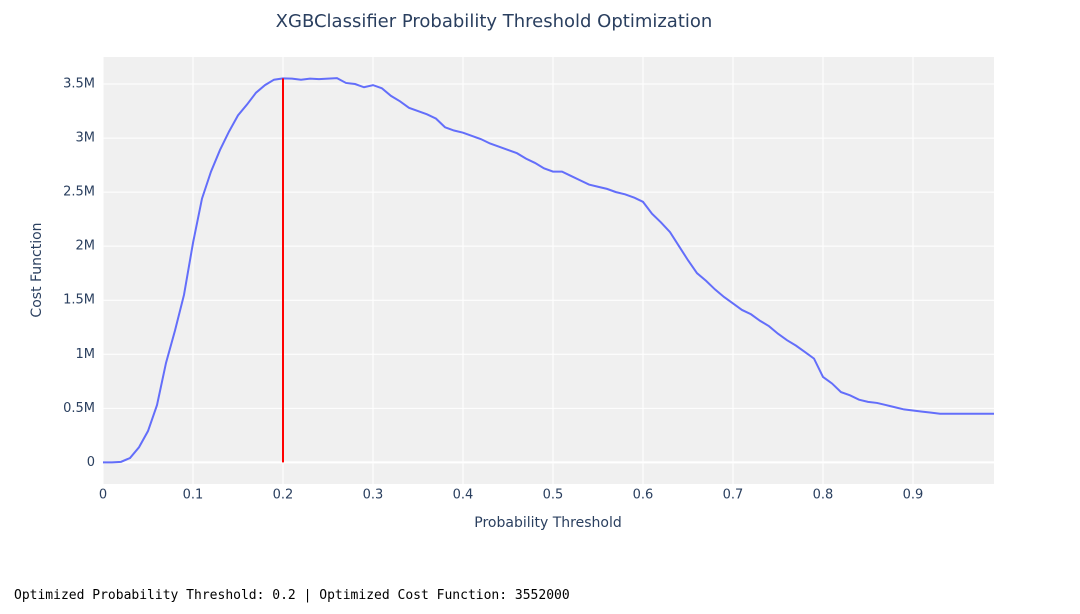 Image resolution: width=1080 pixels, height=614 pixels. What do you see at coordinates (79, 192) in the screenshot?
I see `y-tick-label: 2.5M` at bounding box center [79, 192].